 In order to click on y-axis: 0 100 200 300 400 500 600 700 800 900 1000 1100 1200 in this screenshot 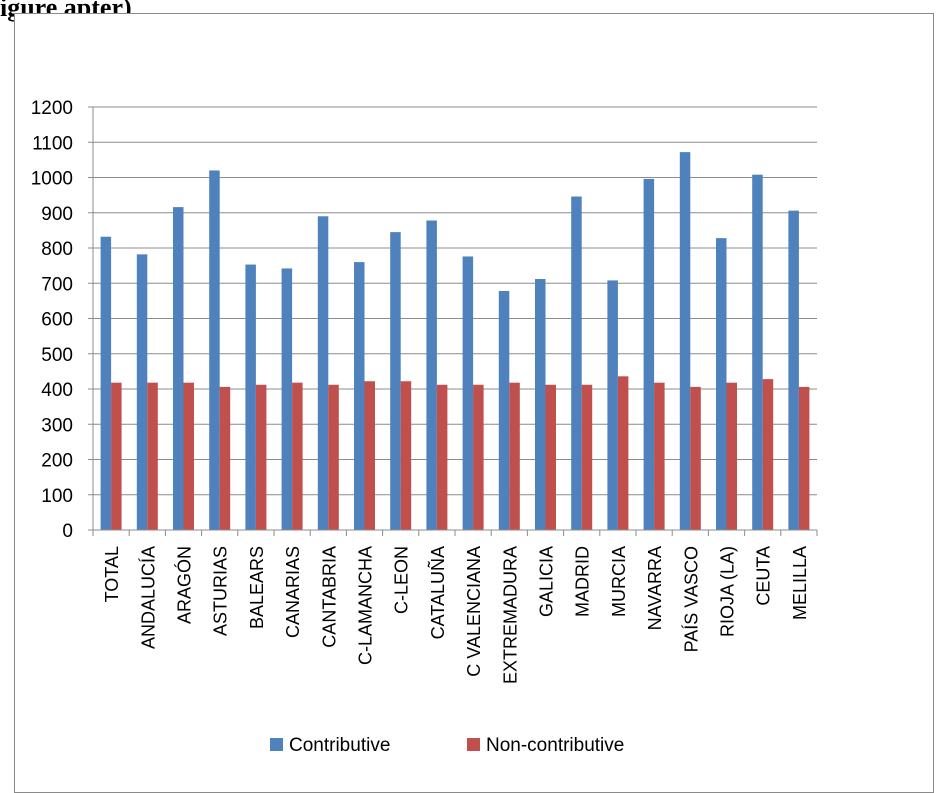, I will do `click(62, 320)`.